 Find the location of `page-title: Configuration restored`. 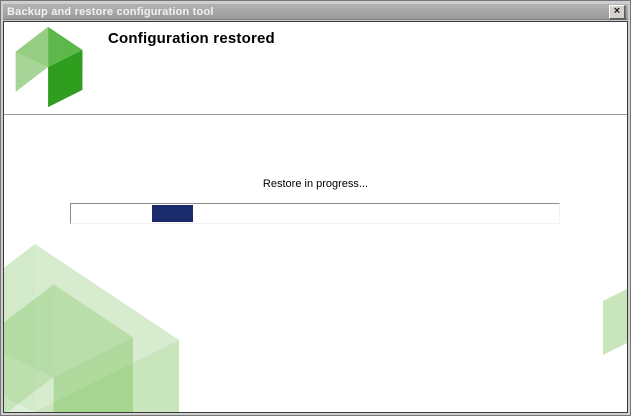

page-title: Configuration restored is located at coordinates (191, 38).